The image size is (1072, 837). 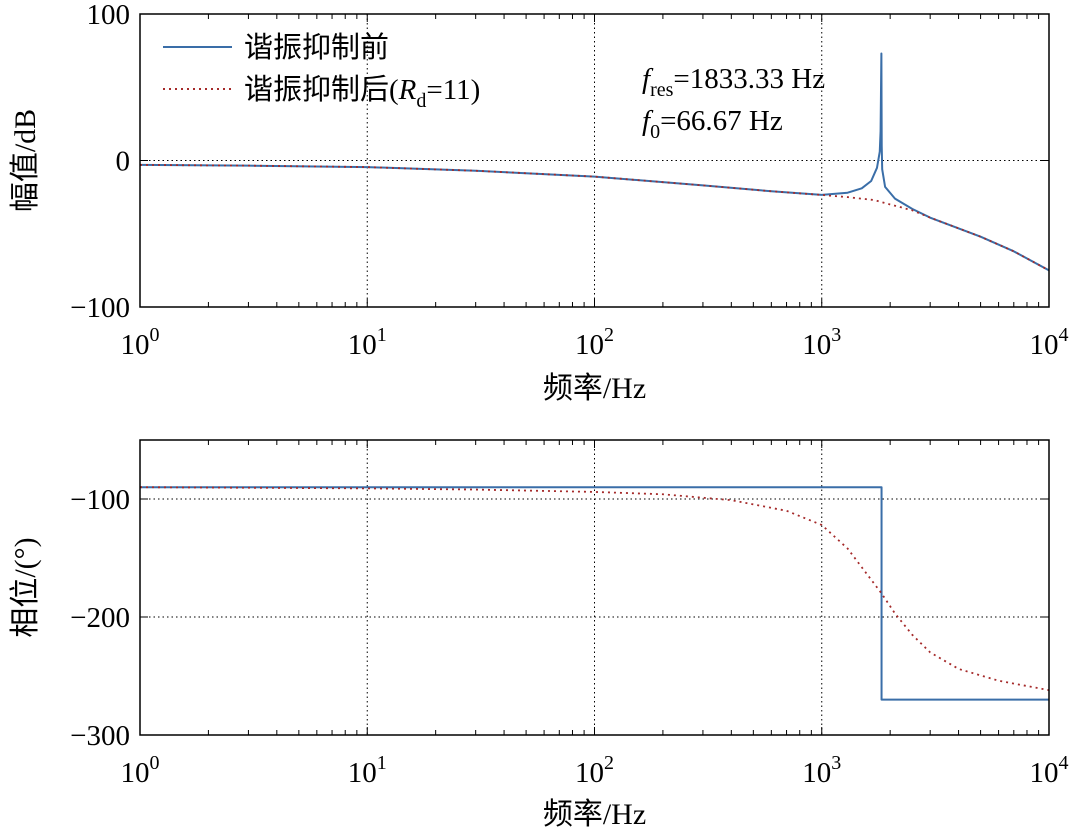 What do you see at coordinates (594, 388) in the screenshot?
I see `magnitude-x-axis-label: 频率/Hz` at bounding box center [594, 388].